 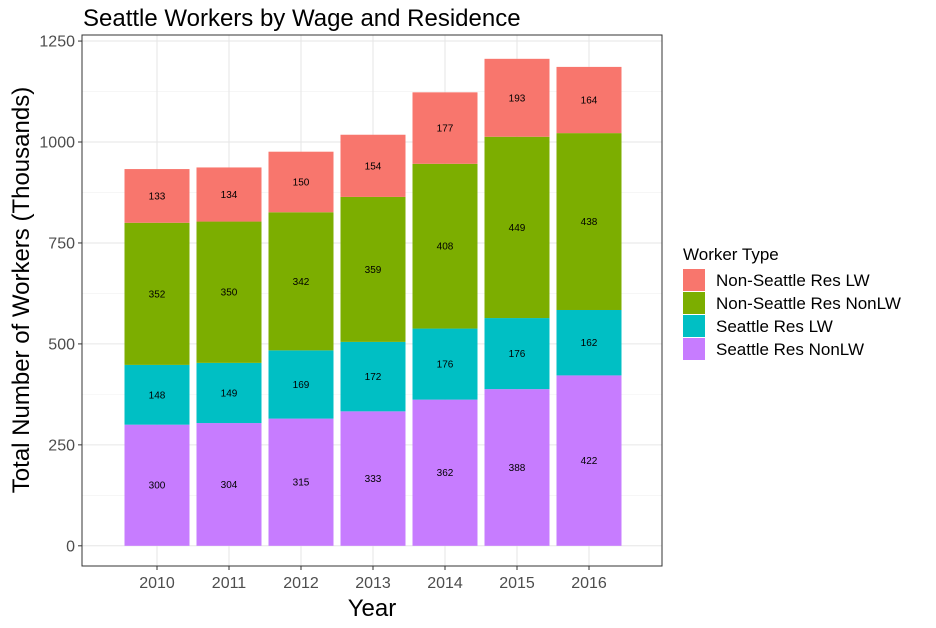 I want to click on bar-value-label: 133, so click(x=157, y=196).